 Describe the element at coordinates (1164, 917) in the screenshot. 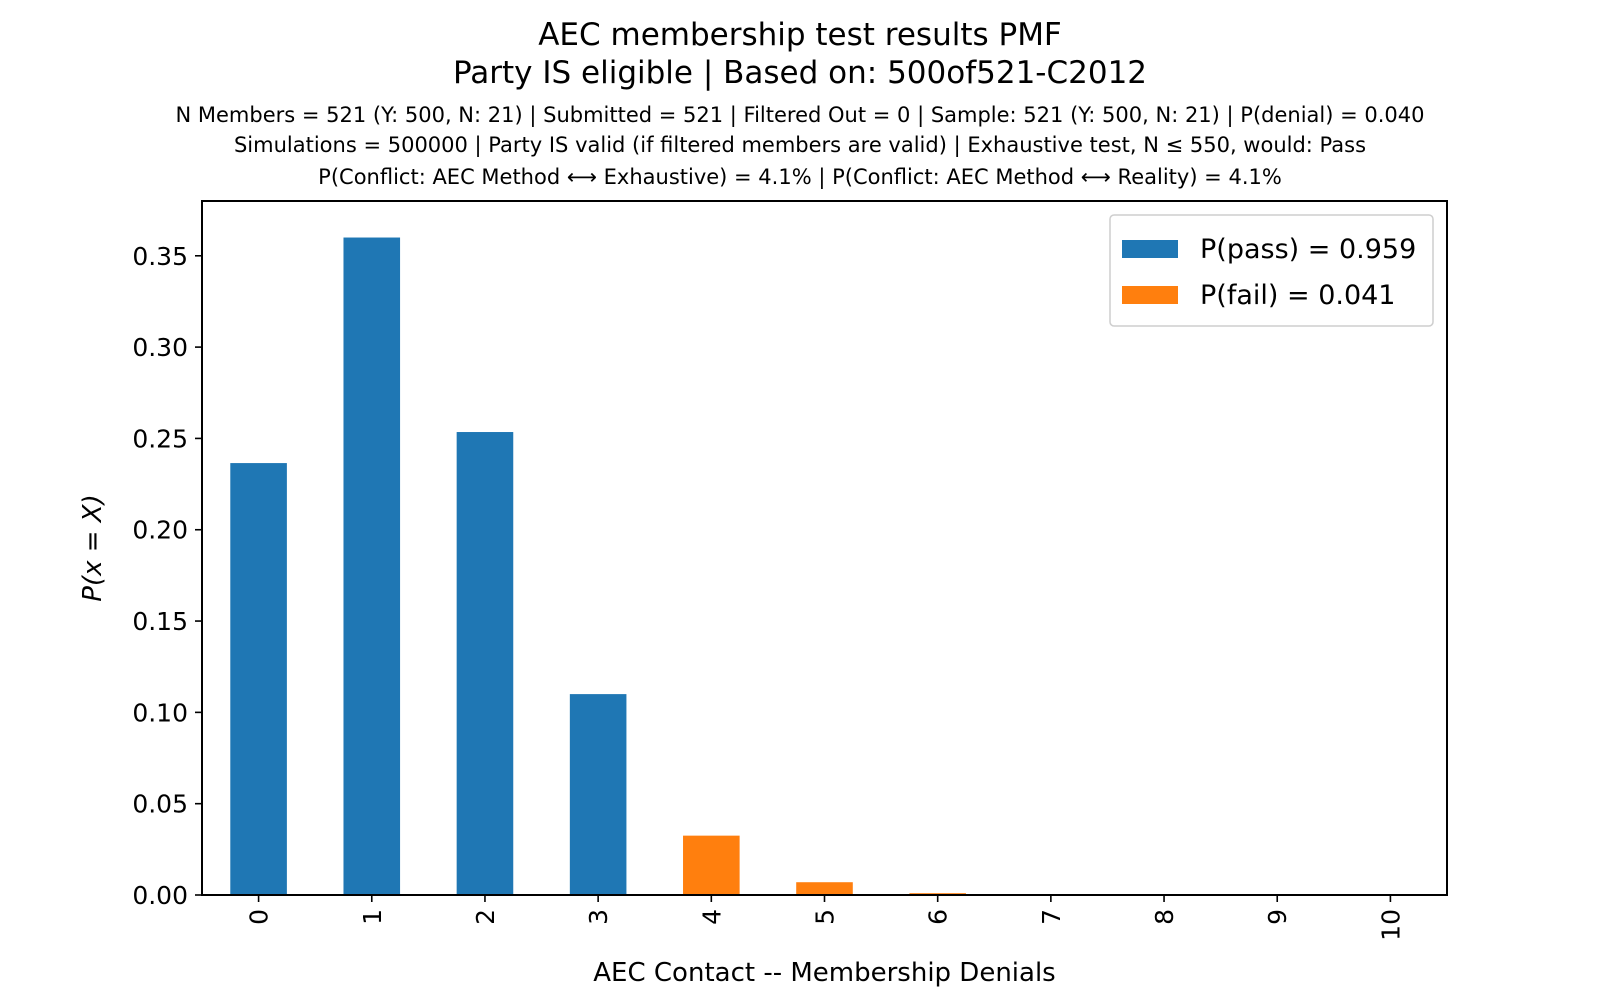

I see `x-tick-label: 8` at that location.